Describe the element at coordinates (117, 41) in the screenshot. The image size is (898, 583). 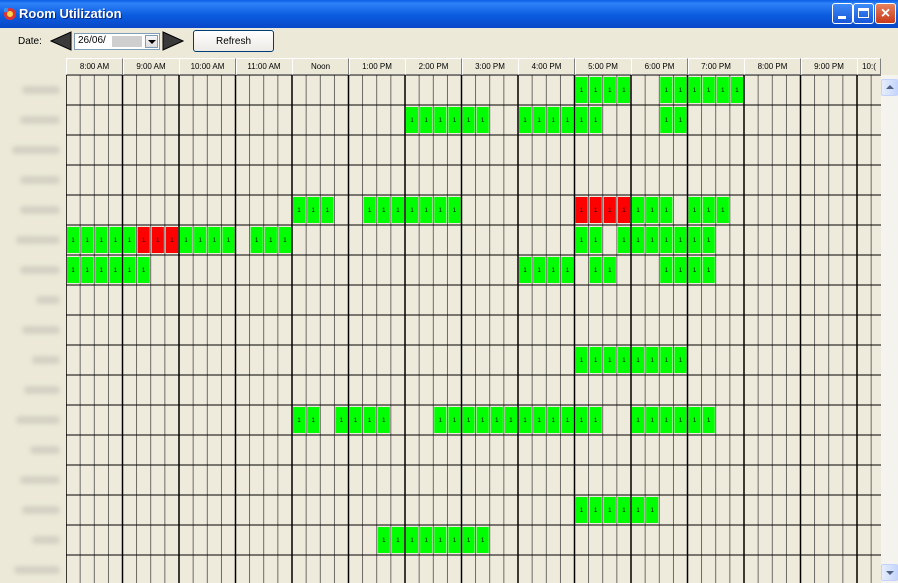
I see `date-picker: 26/06/` at that location.